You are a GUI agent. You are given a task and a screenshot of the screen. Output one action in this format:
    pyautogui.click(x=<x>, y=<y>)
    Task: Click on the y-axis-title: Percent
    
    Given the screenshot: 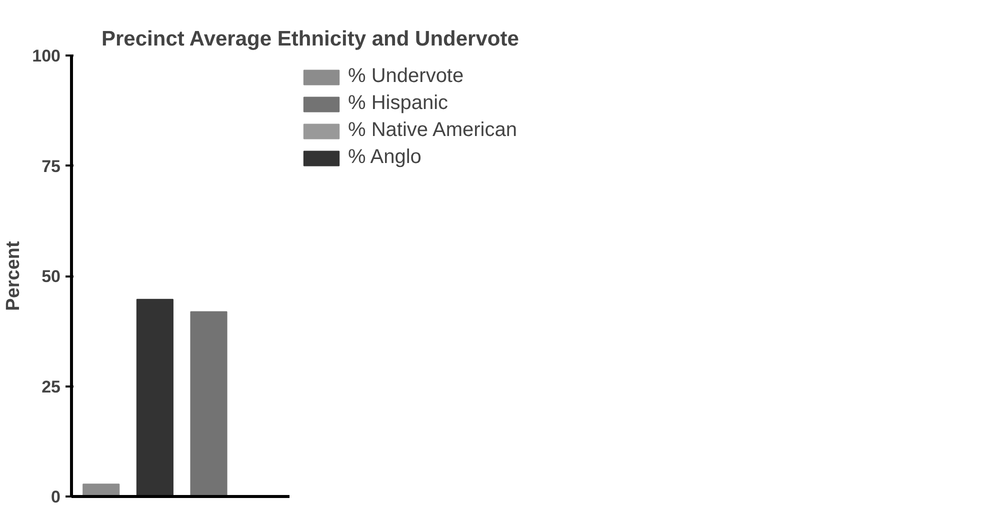 What is the action you would take?
    pyautogui.click(x=13, y=275)
    